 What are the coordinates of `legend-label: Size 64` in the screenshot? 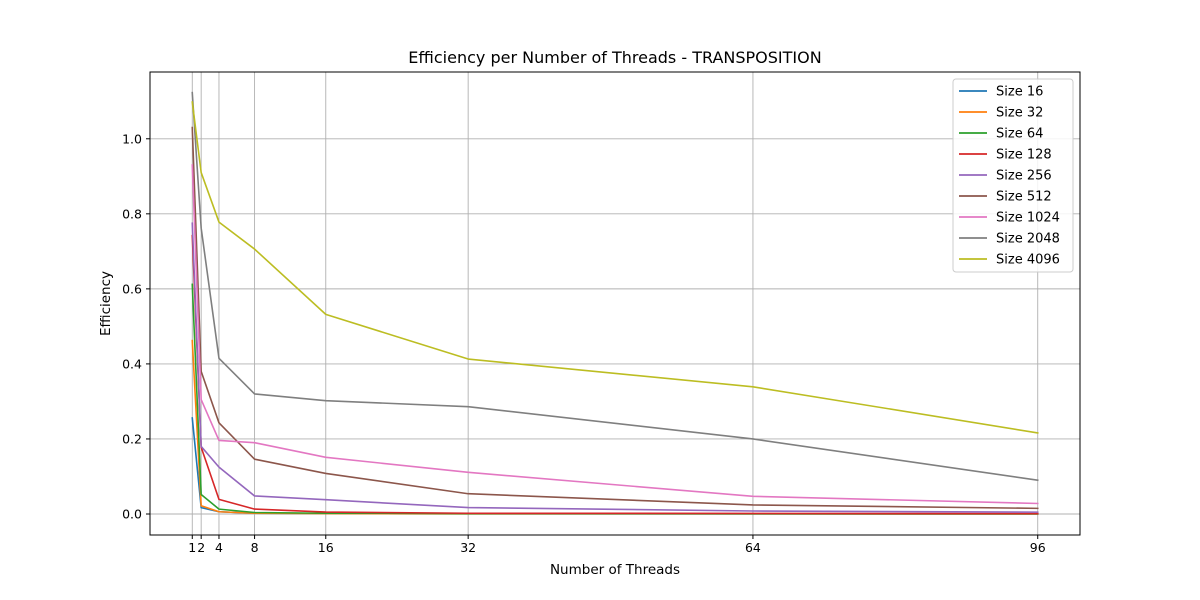 It's located at (1019, 134).